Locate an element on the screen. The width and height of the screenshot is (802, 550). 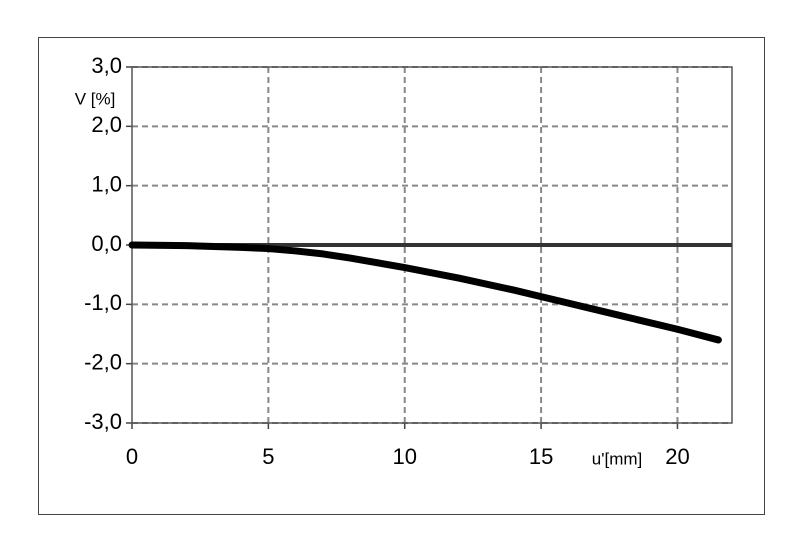
x-tick-label: 10 is located at coordinates (404, 456).